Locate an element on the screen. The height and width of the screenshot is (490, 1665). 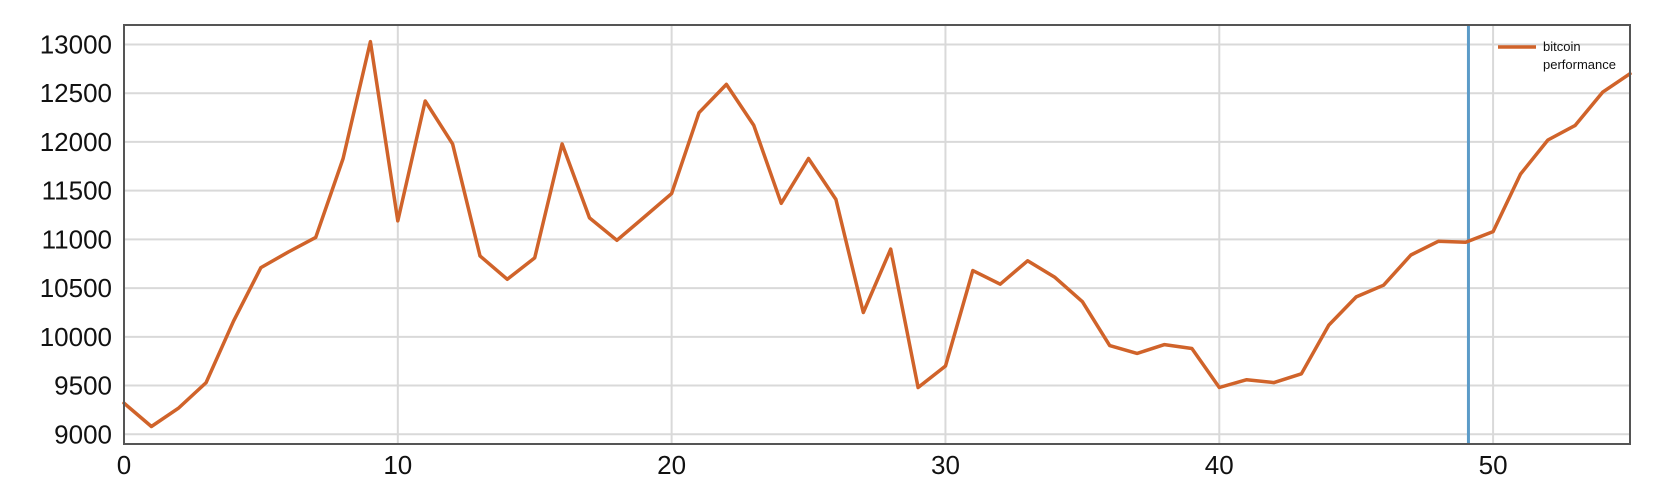
legend: bitcoin performance is located at coordinates (1557, 55).